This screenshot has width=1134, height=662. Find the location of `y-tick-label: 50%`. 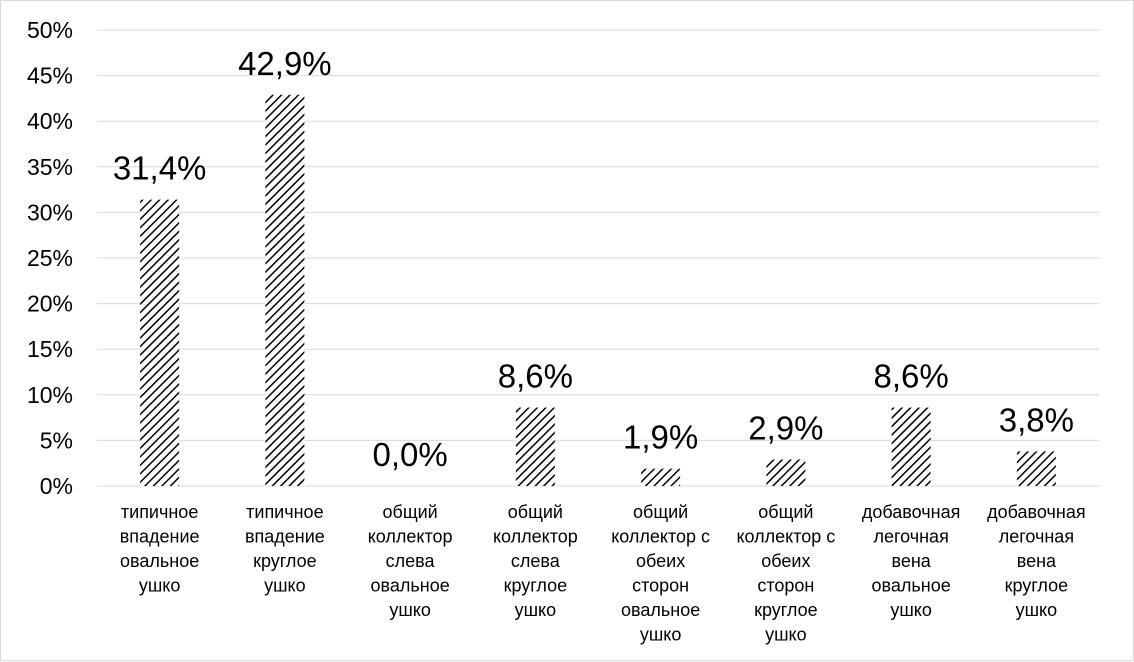

y-tick-label: 50% is located at coordinates (50, 30).